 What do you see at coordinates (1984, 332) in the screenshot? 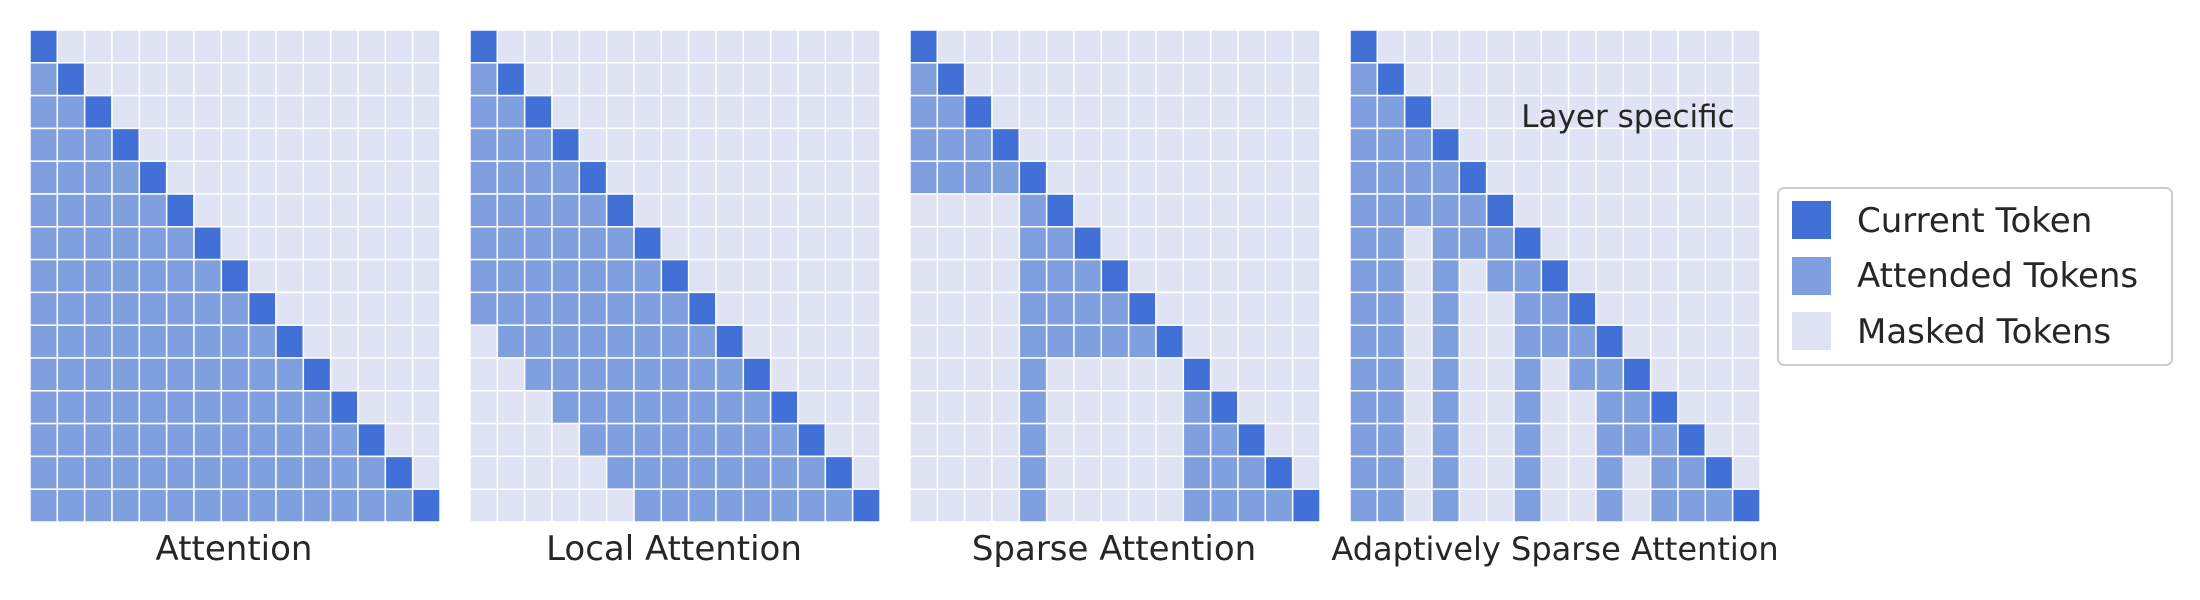
I see `legend-label-masked-tokens: Masked Tokens` at bounding box center [1984, 332].